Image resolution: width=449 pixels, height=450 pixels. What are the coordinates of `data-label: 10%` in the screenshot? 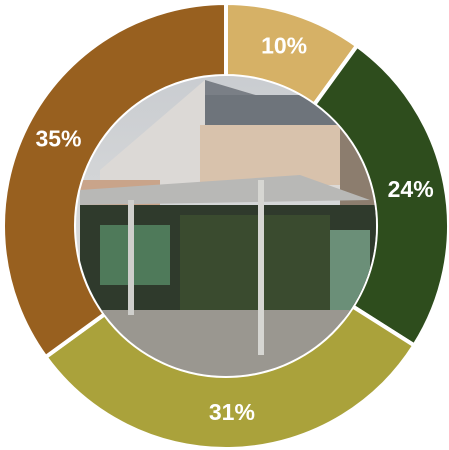 It's located at (284, 45).